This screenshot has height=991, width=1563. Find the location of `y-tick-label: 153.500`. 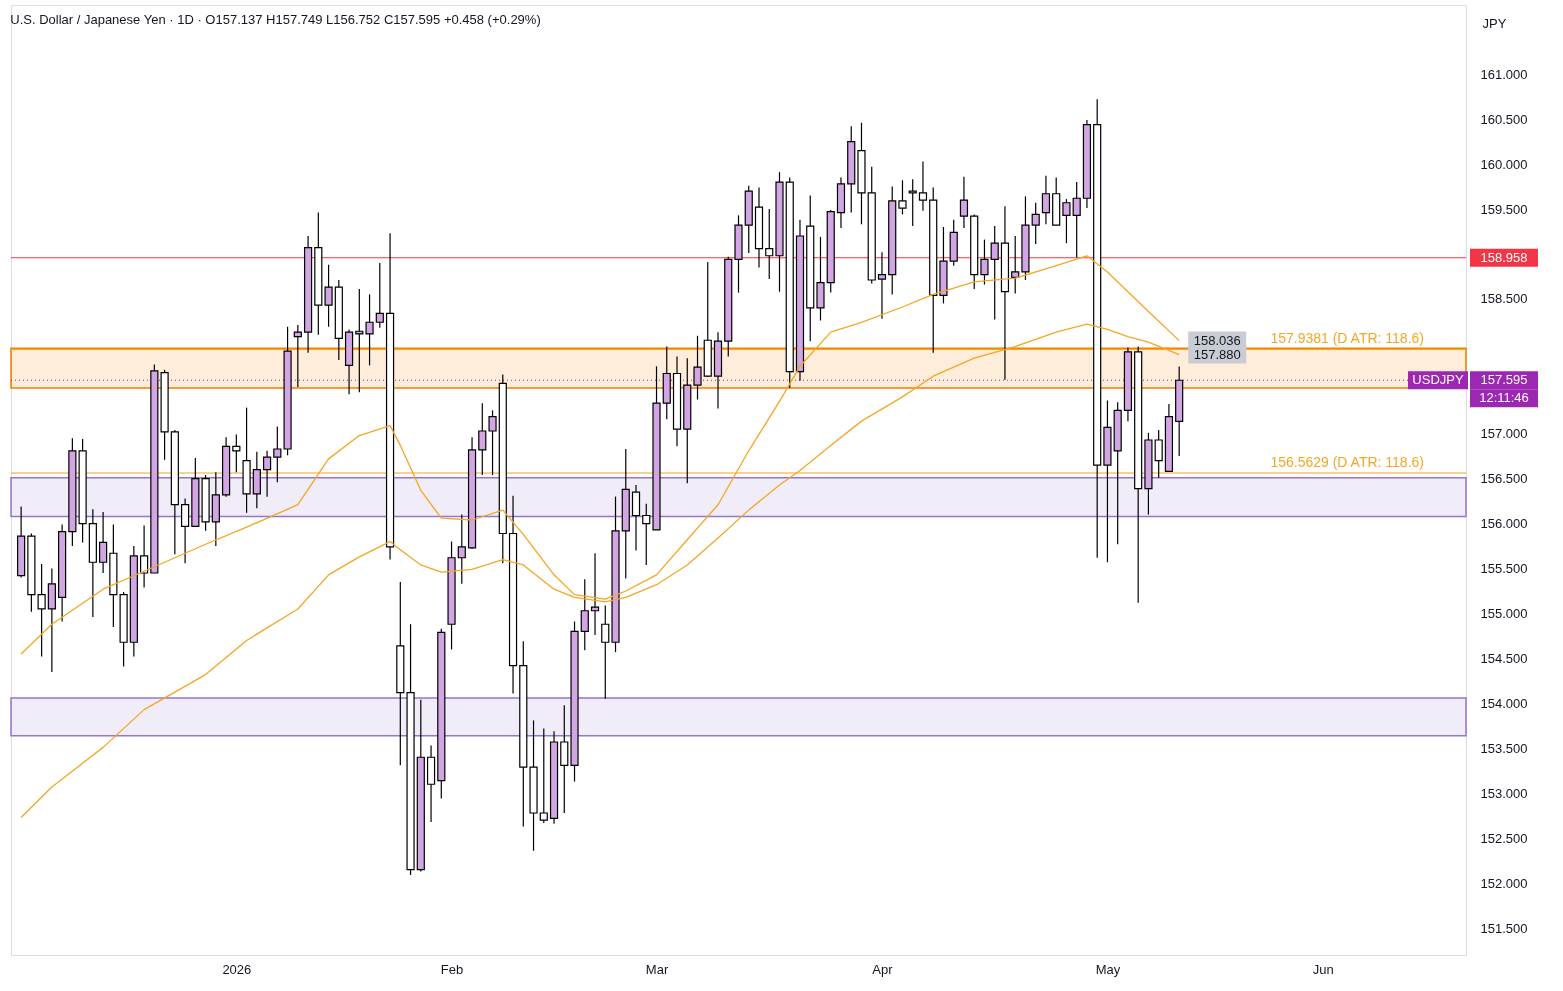

y-tick-label: 153.500 is located at coordinates (1504, 748).